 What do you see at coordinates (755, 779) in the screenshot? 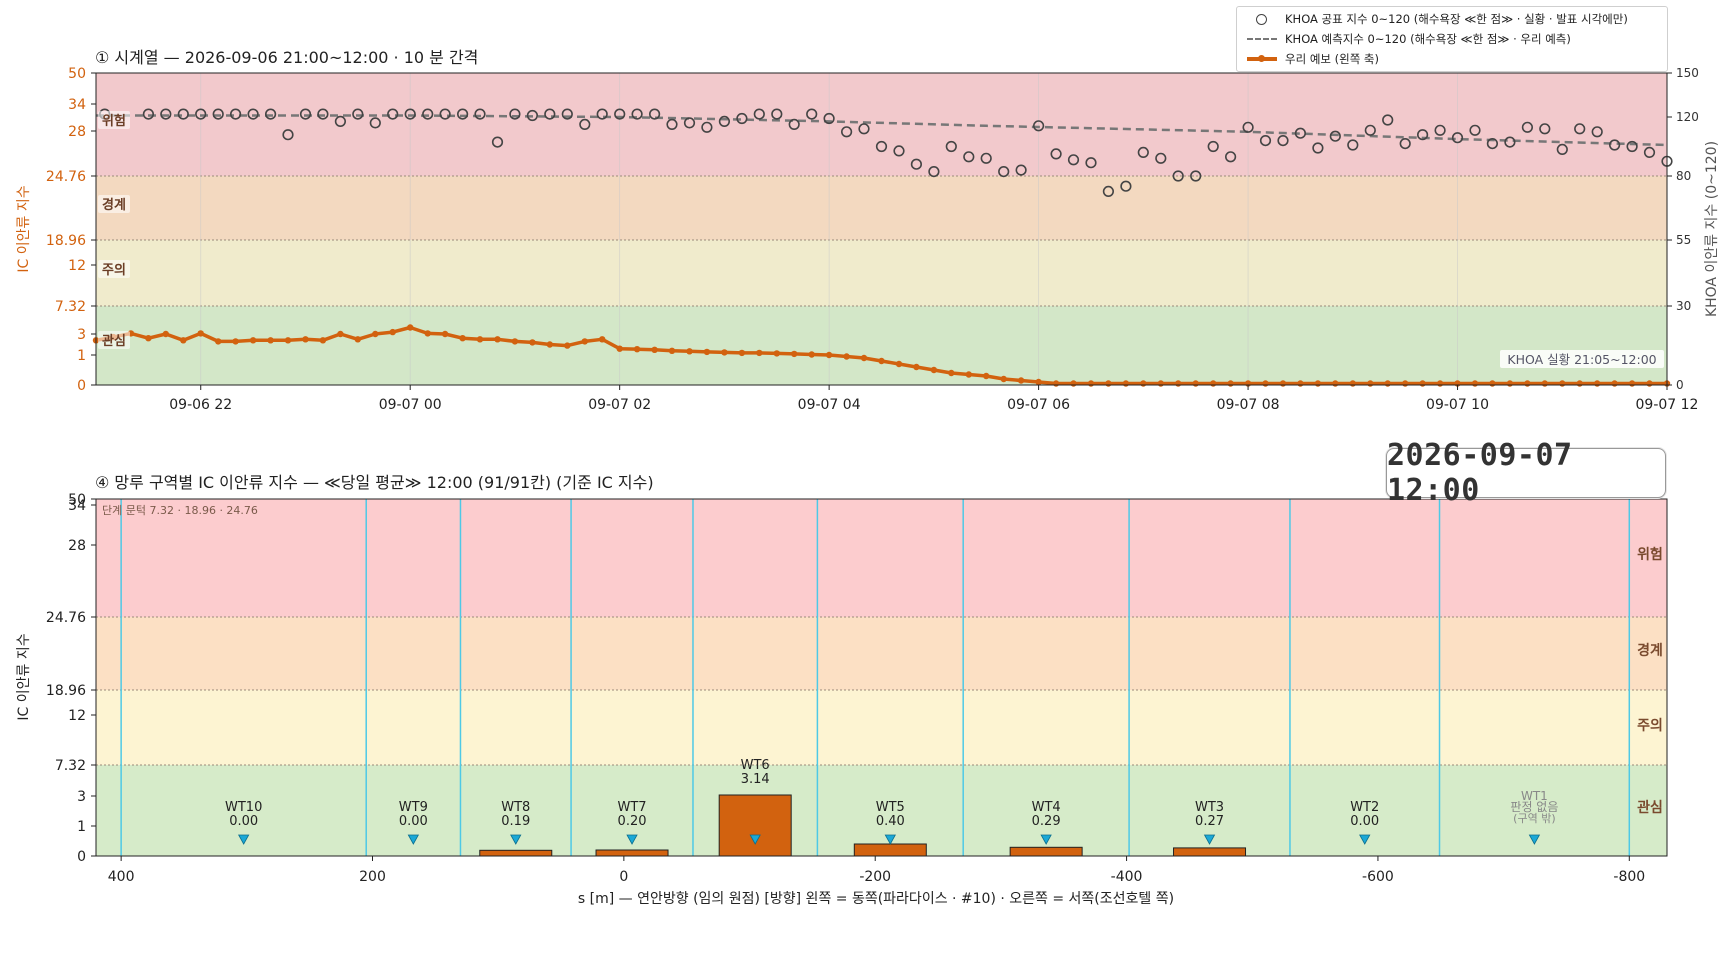
I see `zone-value-label: 3.14` at bounding box center [755, 779].